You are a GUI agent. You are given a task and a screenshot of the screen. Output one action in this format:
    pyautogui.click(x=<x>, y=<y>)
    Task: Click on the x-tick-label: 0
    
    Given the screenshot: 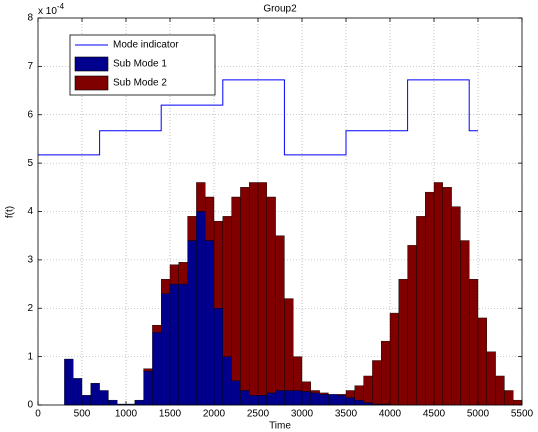 What is the action you would take?
    pyautogui.click(x=38, y=414)
    